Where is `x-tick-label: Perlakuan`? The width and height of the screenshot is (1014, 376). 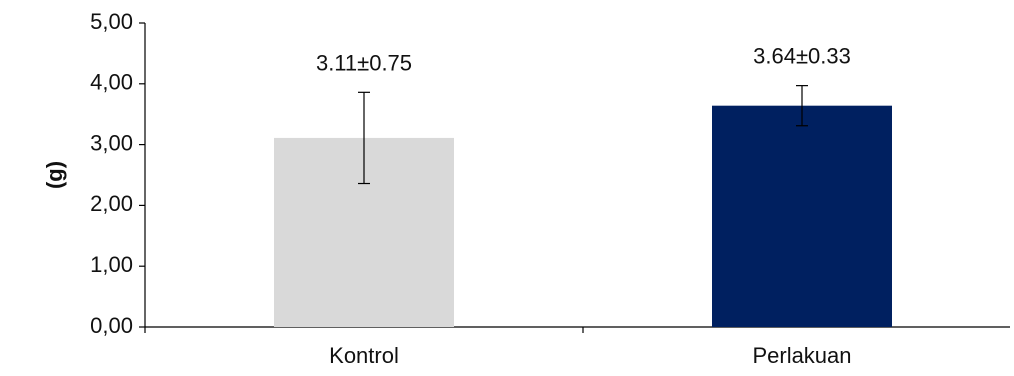 x-tick-label: Perlakuan is located at coordinates (801, 355).